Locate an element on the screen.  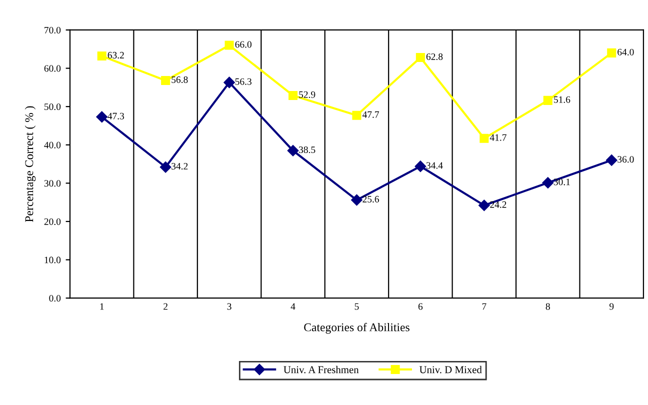
x-tick-label: 8 is located at coordinates (548, 306).